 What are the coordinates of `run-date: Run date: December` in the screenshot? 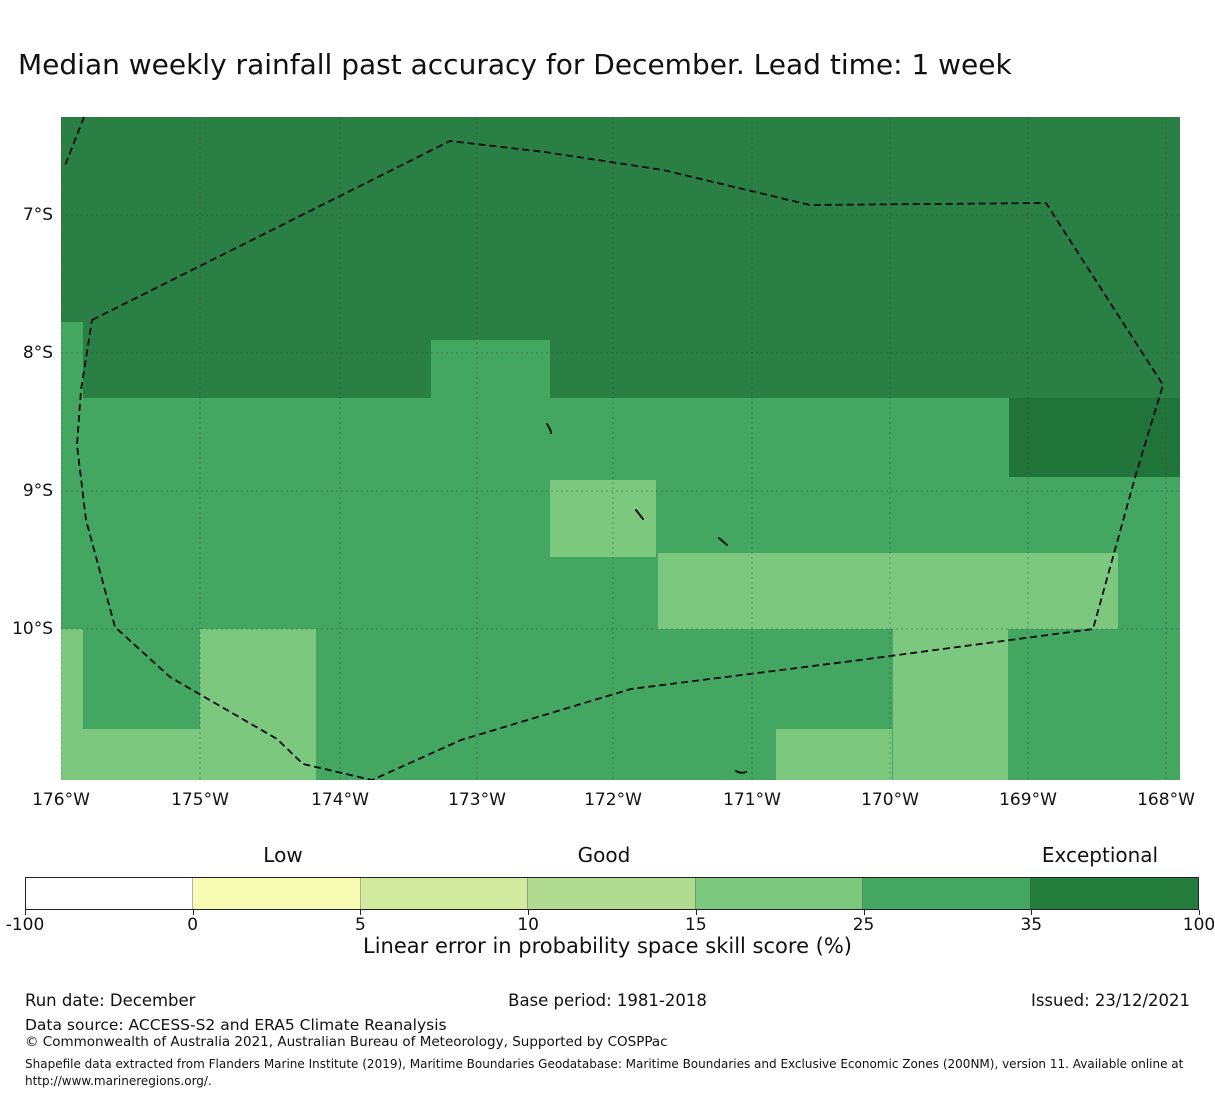 It's located at (110, 1000).